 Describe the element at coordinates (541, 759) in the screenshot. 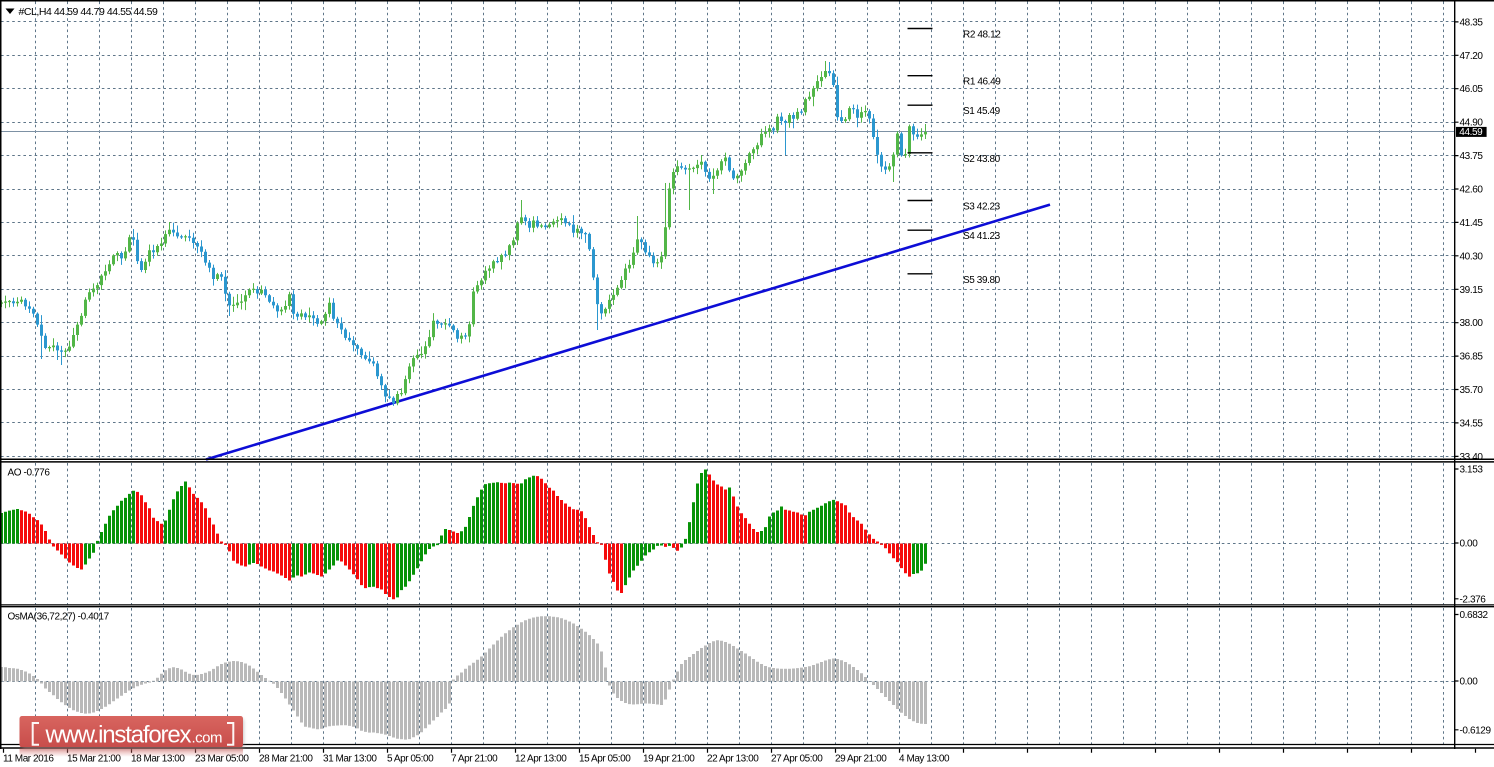

I see `svg-text: 12 Apr 13:00` at that location.